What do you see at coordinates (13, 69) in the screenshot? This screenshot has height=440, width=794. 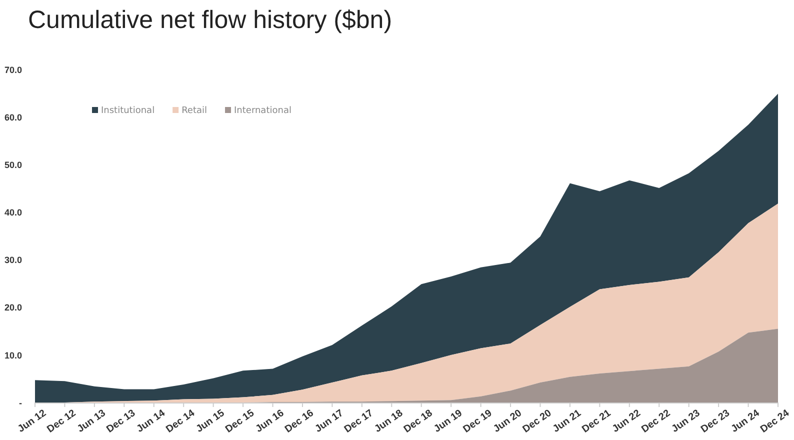 I see `y-tick-label: 70.0` at bounding box center [13, 69].